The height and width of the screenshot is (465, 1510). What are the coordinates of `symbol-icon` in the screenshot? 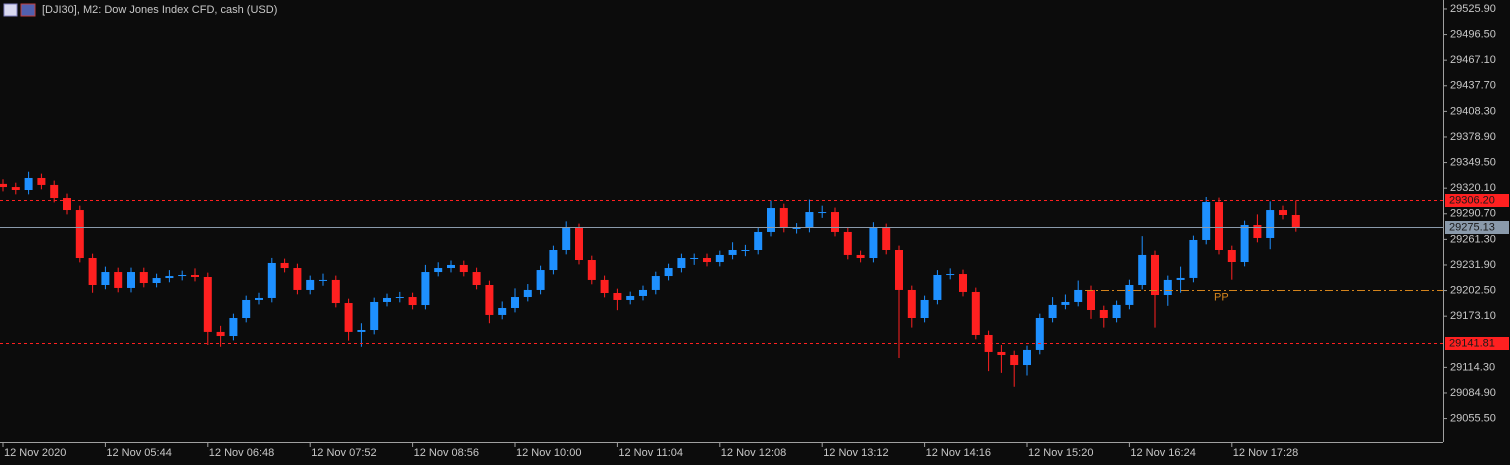 It's located at (10, 10).